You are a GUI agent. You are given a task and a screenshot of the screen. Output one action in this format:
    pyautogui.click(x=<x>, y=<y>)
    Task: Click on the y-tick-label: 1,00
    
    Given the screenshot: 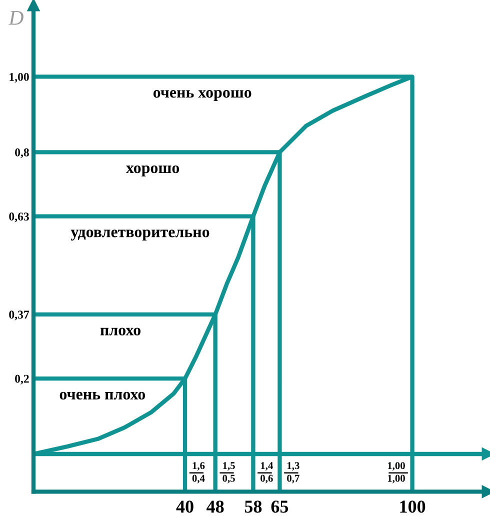 What is the action you would take?
    pyautogui.click(x=19, y=77)
    